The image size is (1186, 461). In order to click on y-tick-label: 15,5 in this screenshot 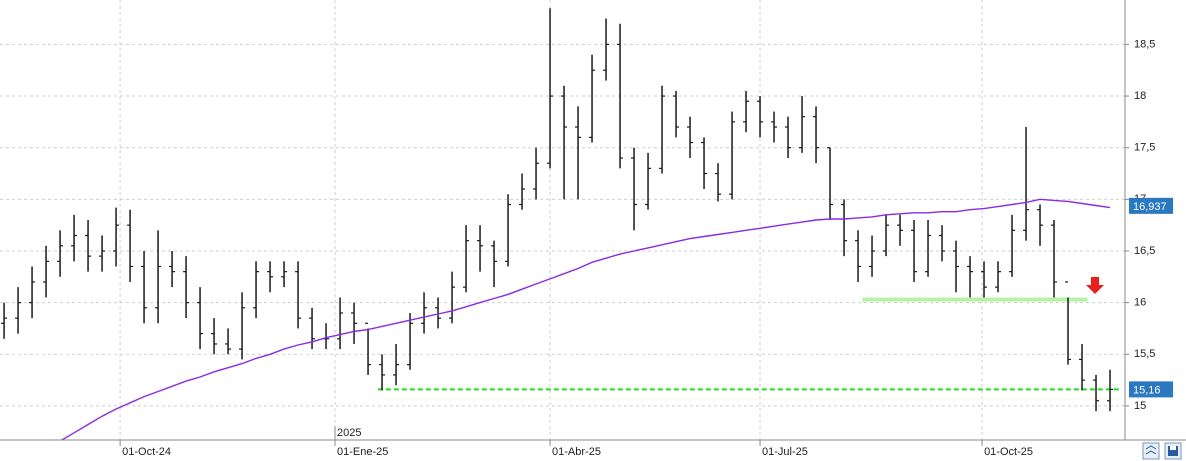, I will do `click(1144, 354)`.